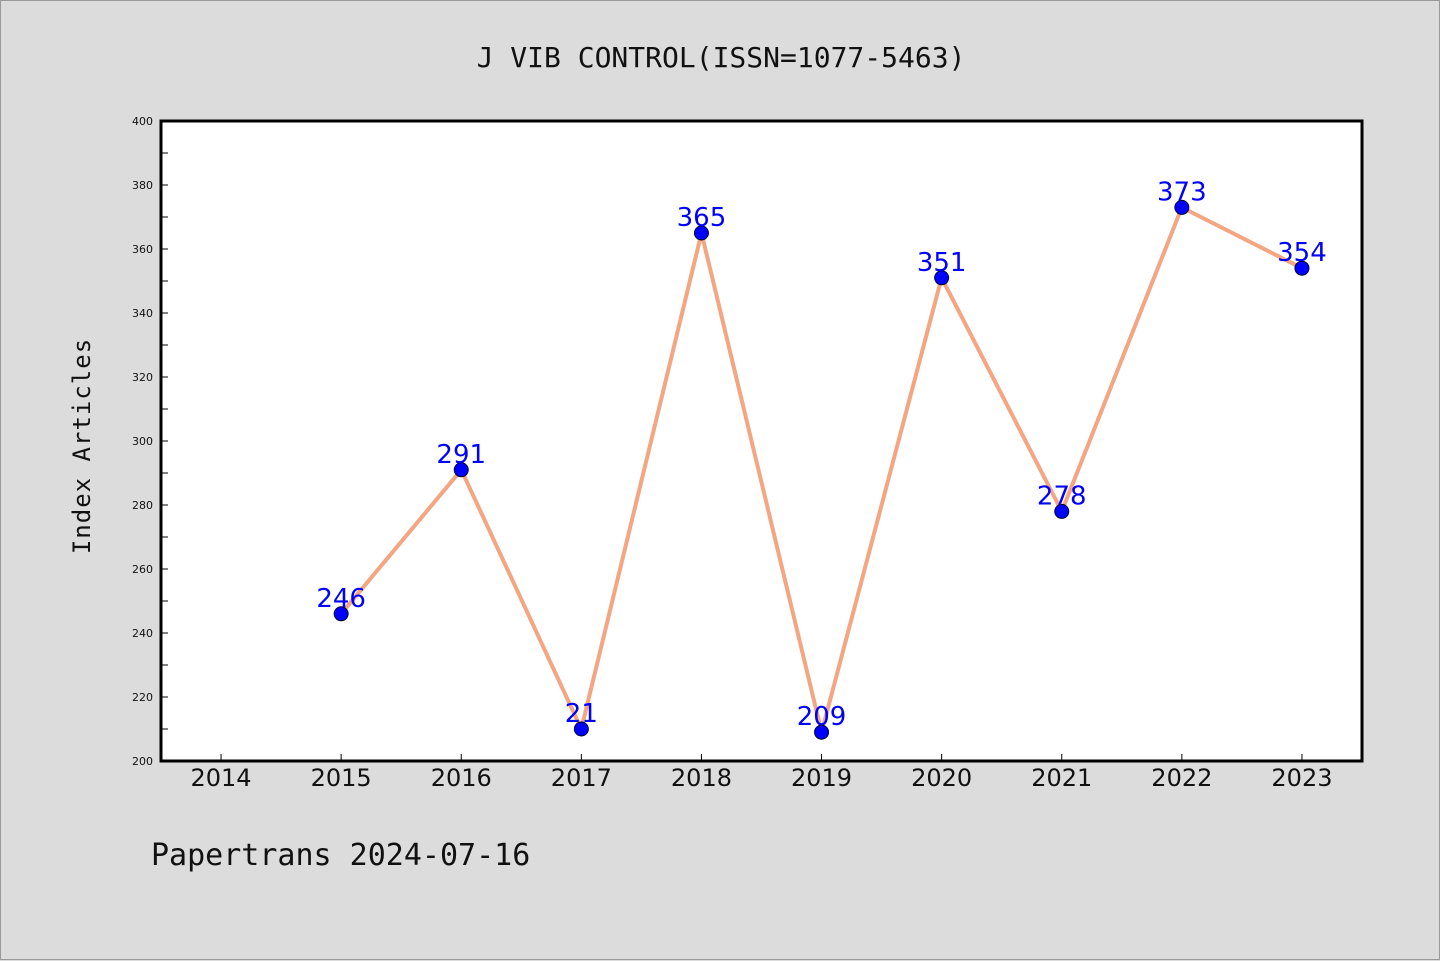 The height and width of the screenshot is (961, 1440). I want to click on y-axis: 200 220 240 260 280 300 320 340 360 380 400, so click(150, 441).